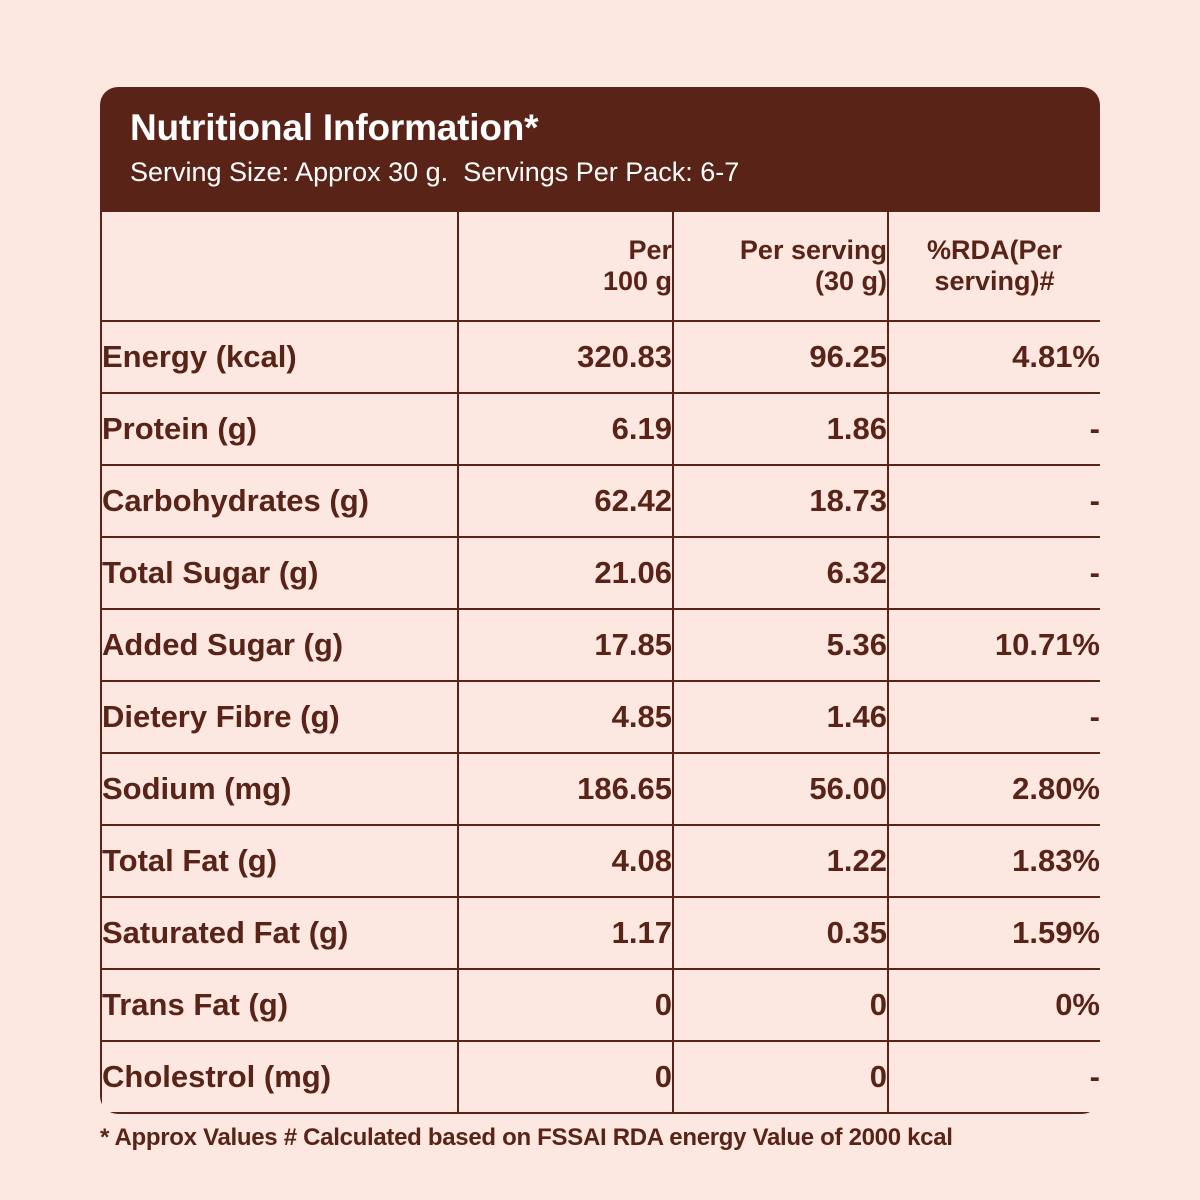 The width and height of the screenshot is (1200, 1200). I want to click on page-title: Nutritional Information*, so click(334, 127).